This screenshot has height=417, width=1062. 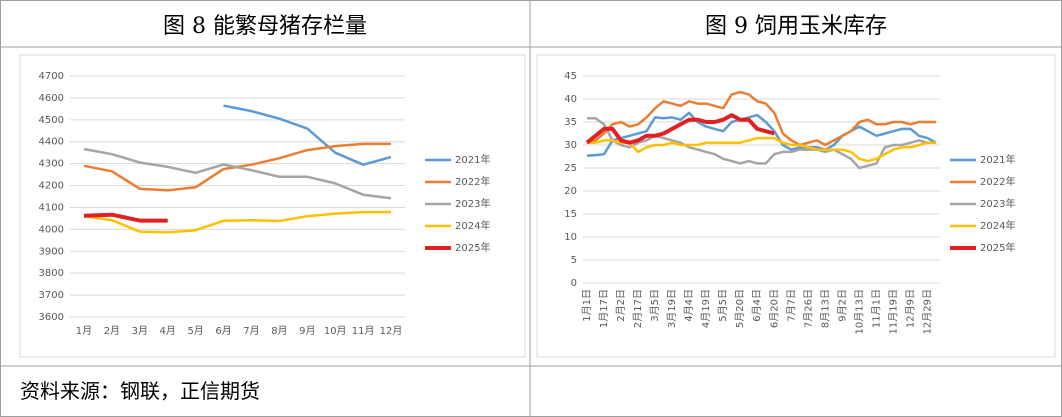 I want to click on x-tick-label: 1月1日, so click(x=587, y=305).